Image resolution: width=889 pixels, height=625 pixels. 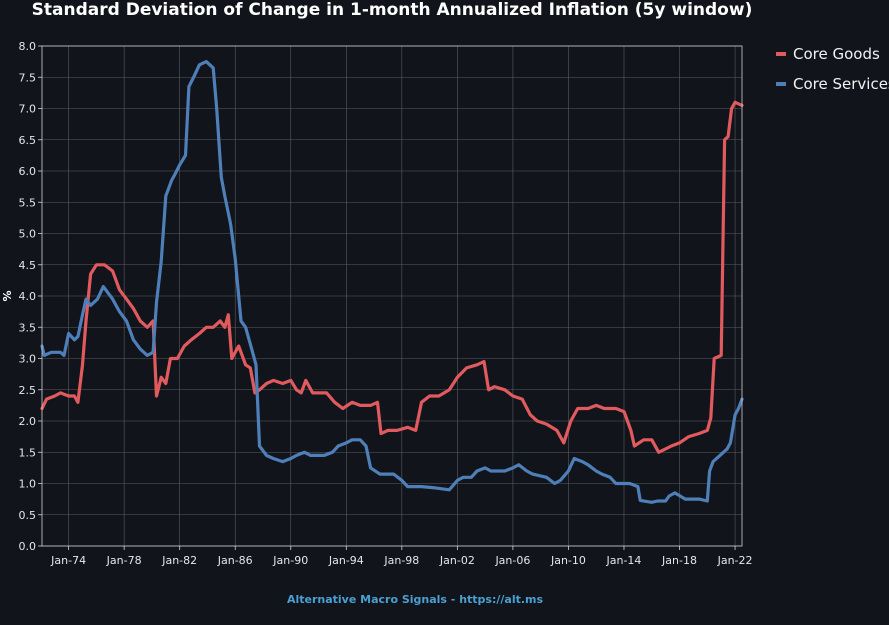 I want to click on y-tick-label: 3.5, so click(x=28, y=327).